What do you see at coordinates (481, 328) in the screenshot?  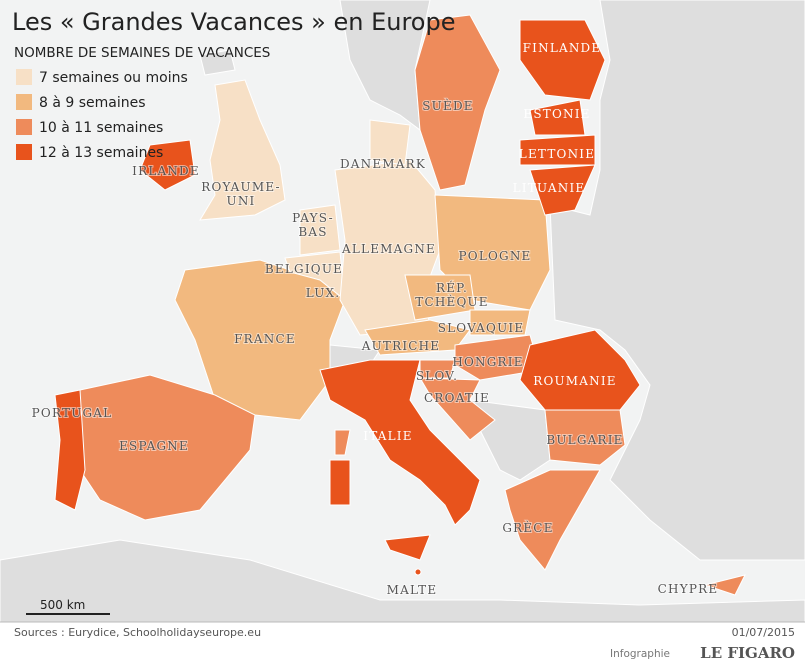 I see `country-label: SLOVAQUIE` at bounding box center [481, 328].